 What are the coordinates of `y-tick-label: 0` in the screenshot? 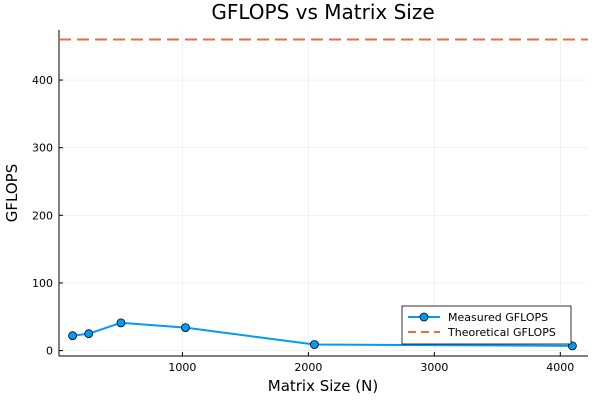 It's located at (49, 351).